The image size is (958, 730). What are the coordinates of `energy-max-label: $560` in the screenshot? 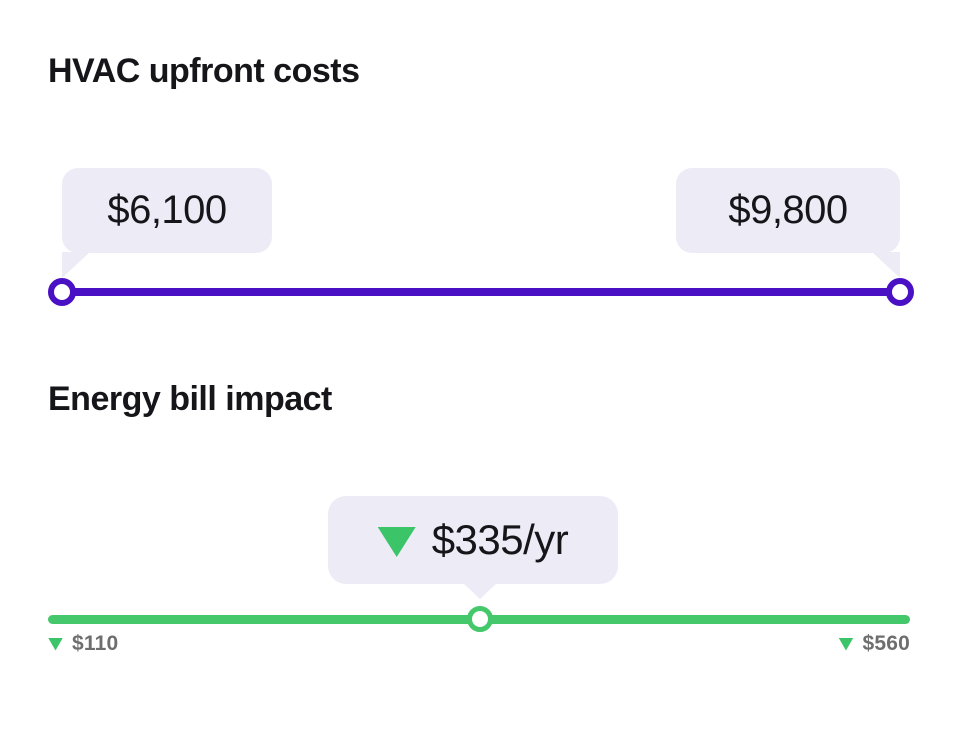 It's located at (874, 644).